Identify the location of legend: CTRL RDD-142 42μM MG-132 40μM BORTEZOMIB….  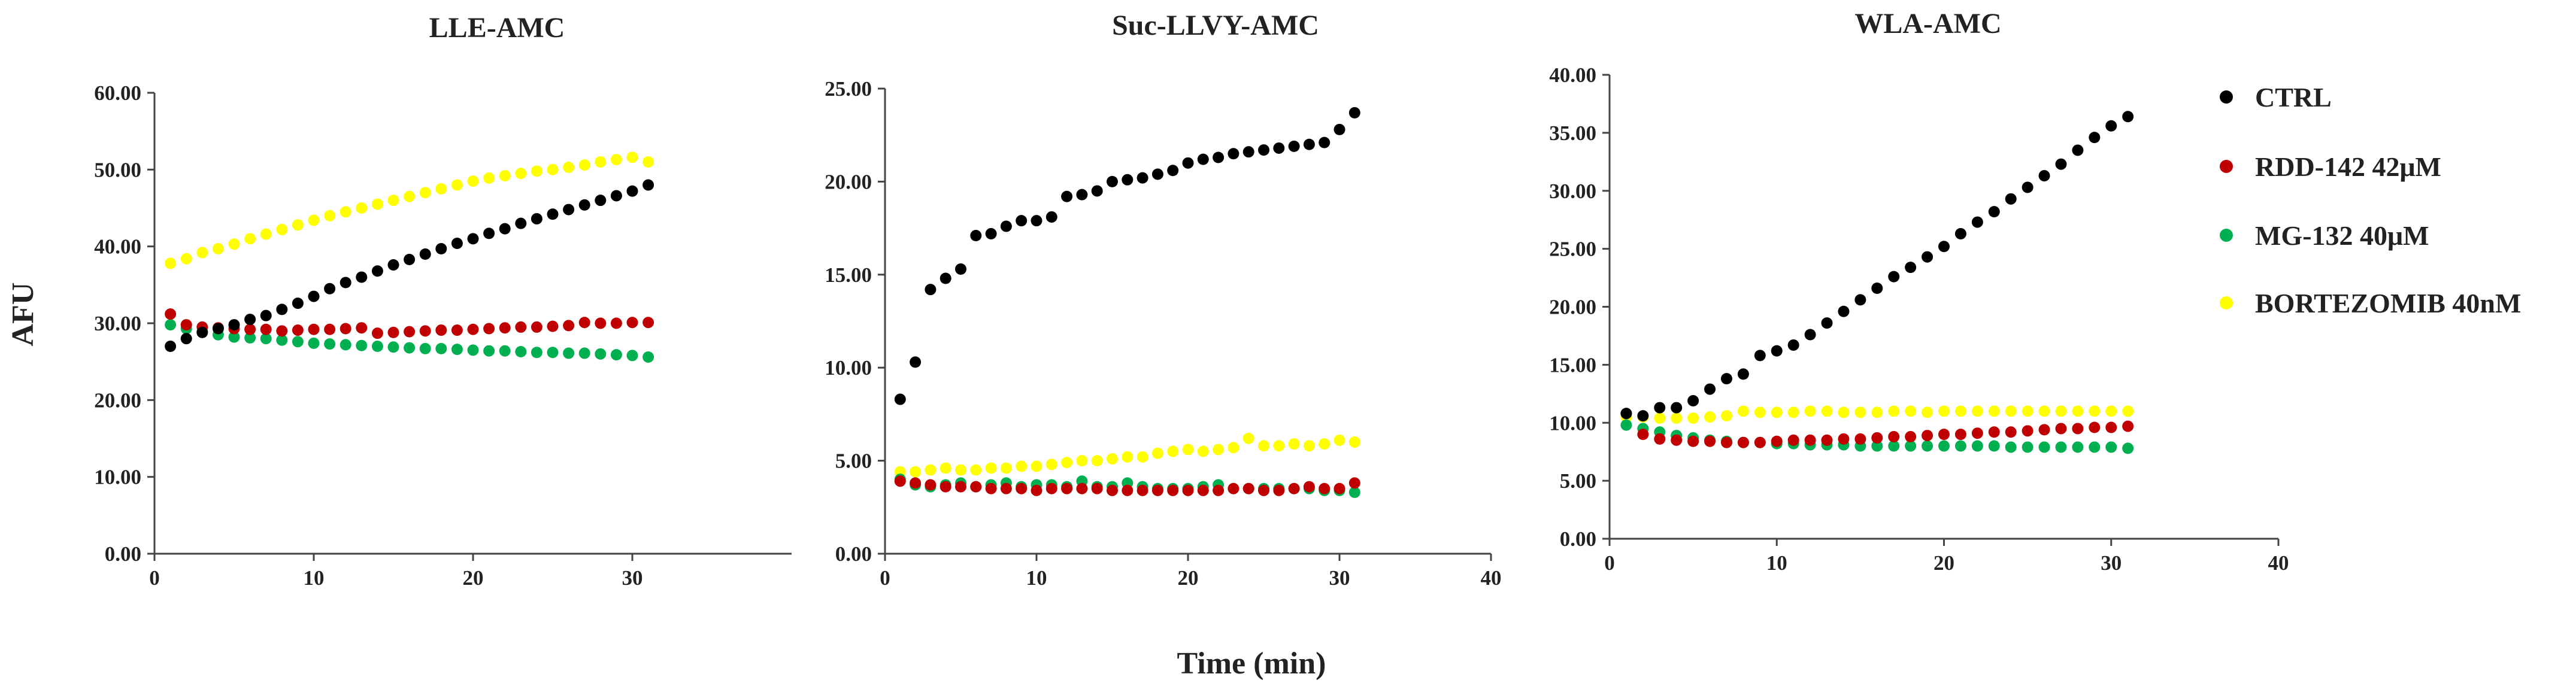
(2370, 200).